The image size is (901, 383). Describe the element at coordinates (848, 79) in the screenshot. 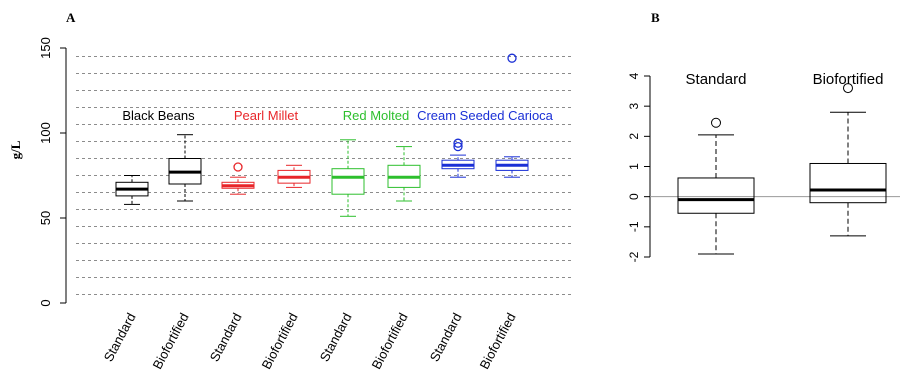

I see `category-label: Biofortified` at that location.